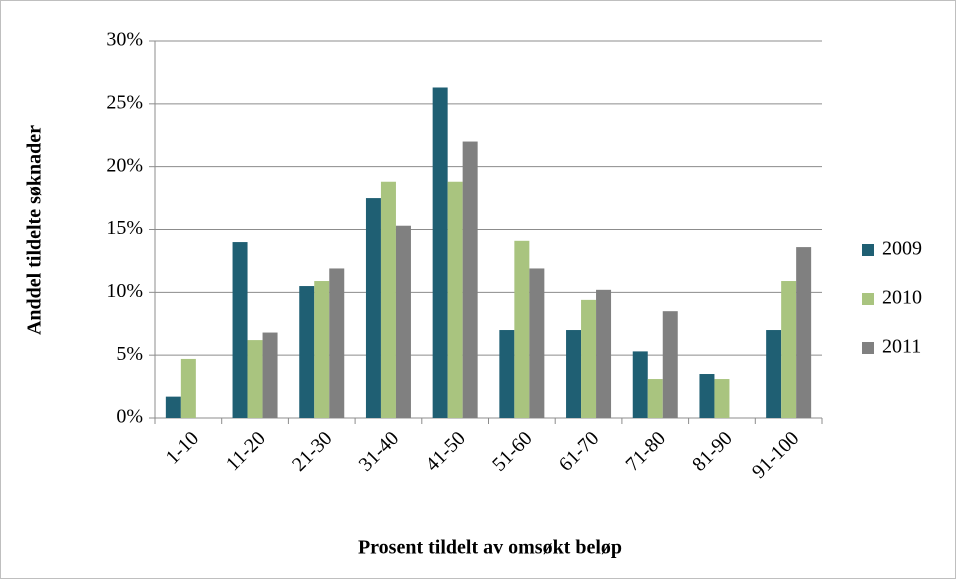 This screenshot has width=957, height=580. What do you see at coordinates (124, 165) in the screenshot?
I see `y-tick-label: 20%` at bounding box center [124, 165].